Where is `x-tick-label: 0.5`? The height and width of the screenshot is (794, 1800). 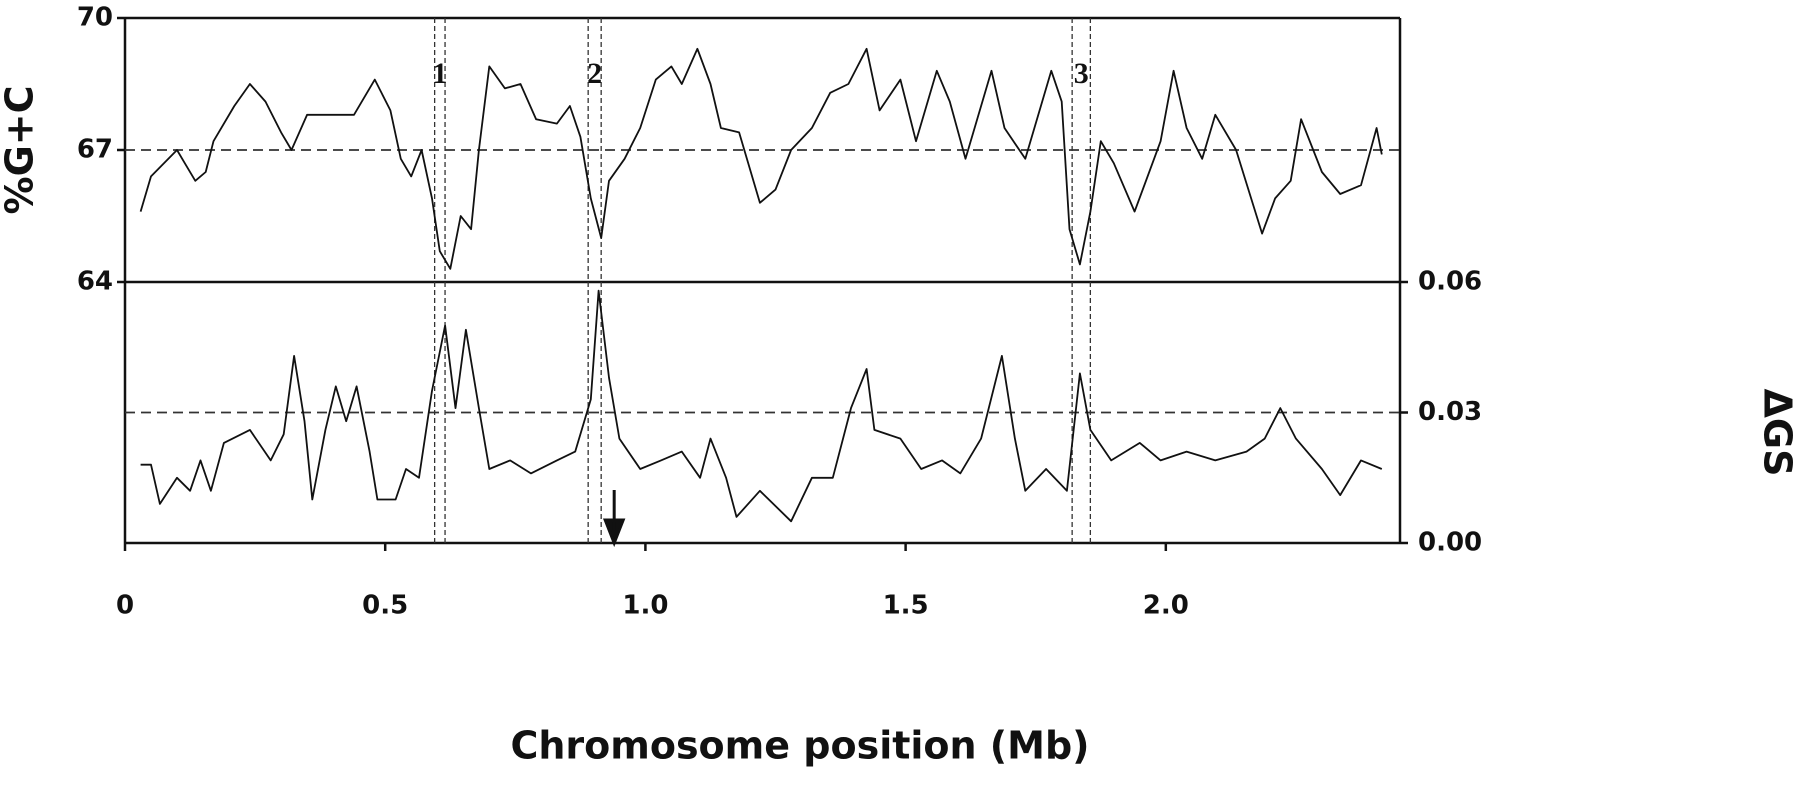
x-tick-label: 0.5 is located at coordinates (385, 606).